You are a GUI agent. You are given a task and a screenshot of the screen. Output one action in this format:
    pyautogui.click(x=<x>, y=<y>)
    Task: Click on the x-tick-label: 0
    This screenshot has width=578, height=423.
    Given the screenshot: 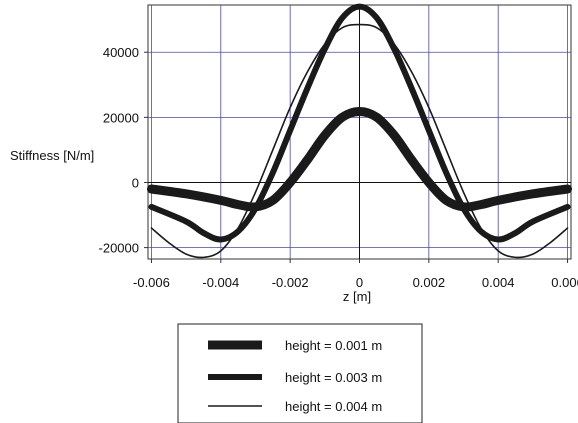 What is the action you would take?
    pyautogui.click(x=359, y=282)
    